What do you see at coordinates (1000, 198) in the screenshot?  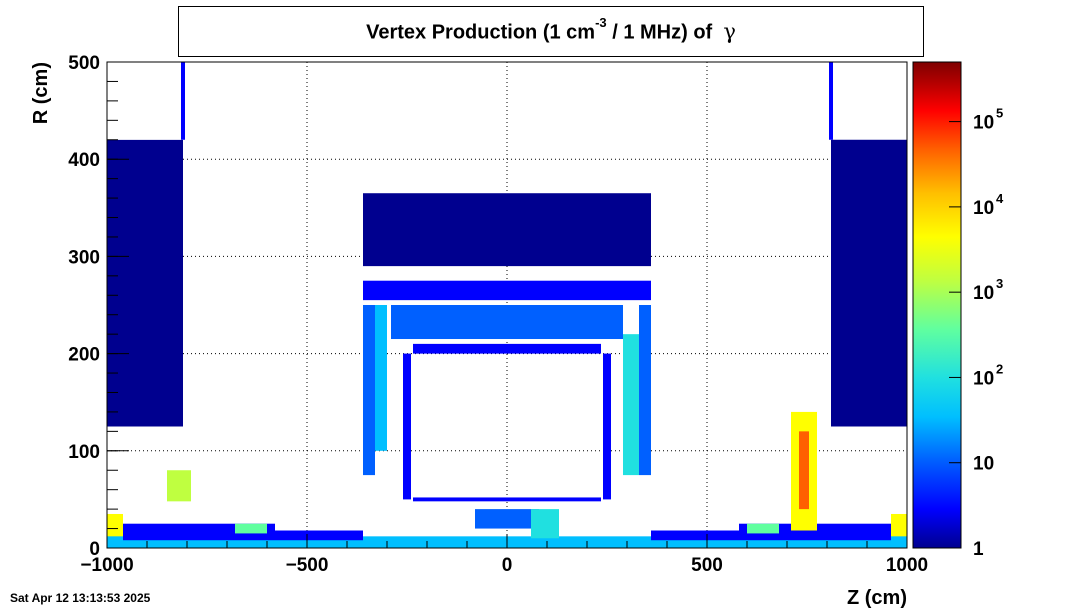 I see `colorbar-label-exponent: 4` at bounding box center [1000, 198].